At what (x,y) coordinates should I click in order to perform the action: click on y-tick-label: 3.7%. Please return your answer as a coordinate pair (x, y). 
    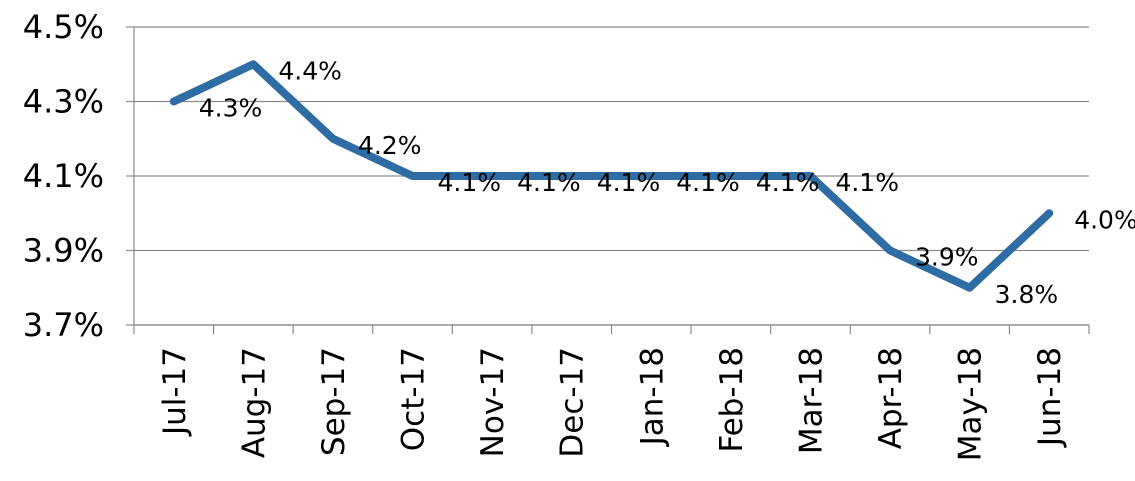
    Looking at the image, I should click on (63, 325).